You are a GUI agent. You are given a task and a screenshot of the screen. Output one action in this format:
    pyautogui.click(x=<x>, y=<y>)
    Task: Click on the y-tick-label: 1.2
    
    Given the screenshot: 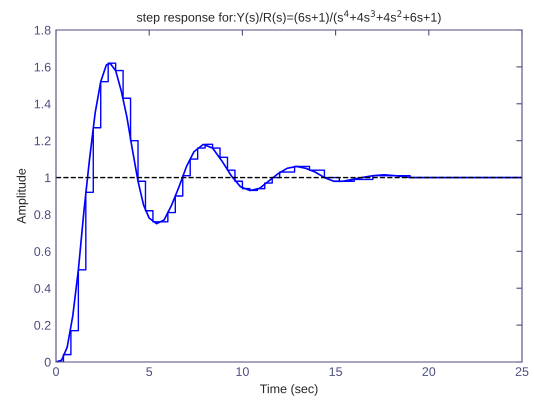 What is the action you would take?
    pyautogui.click(x=42, y=141)
    